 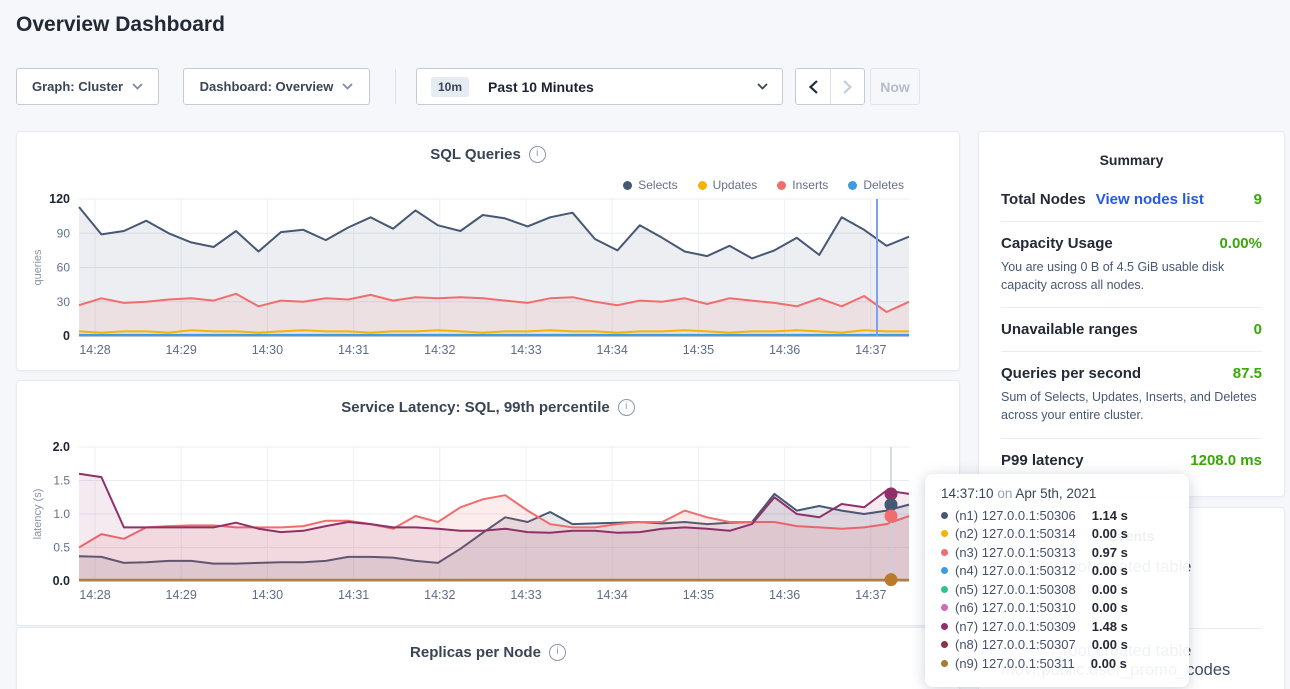 I want to click on time-range-dropdown: 10m Past 10 Minutes, so click(x=599, y=86).